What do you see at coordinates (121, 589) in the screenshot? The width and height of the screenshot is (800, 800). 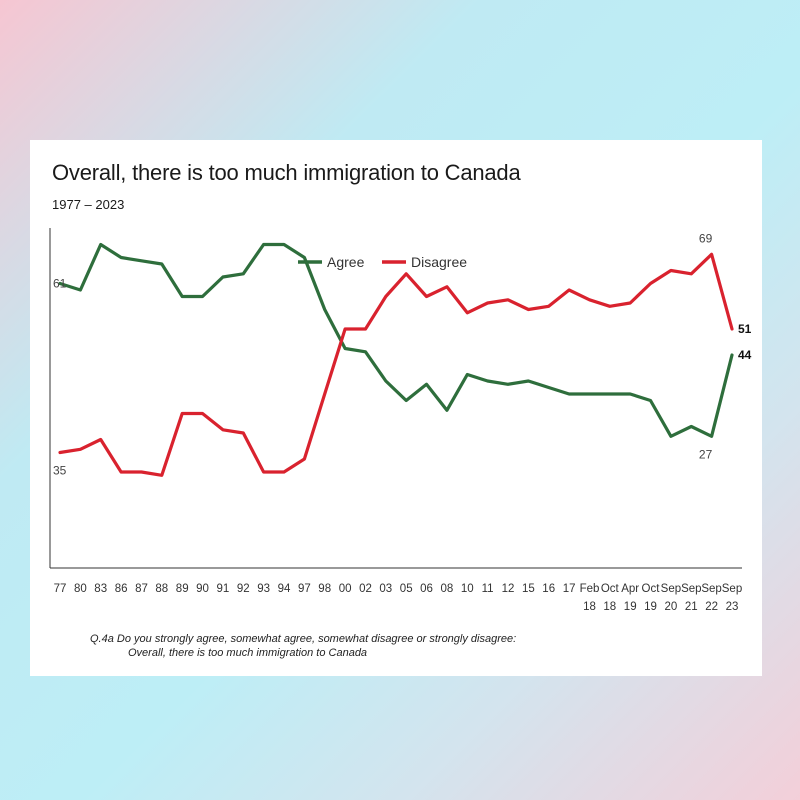 I see `x-tick-label: 86` at bounding box center [121, 589].